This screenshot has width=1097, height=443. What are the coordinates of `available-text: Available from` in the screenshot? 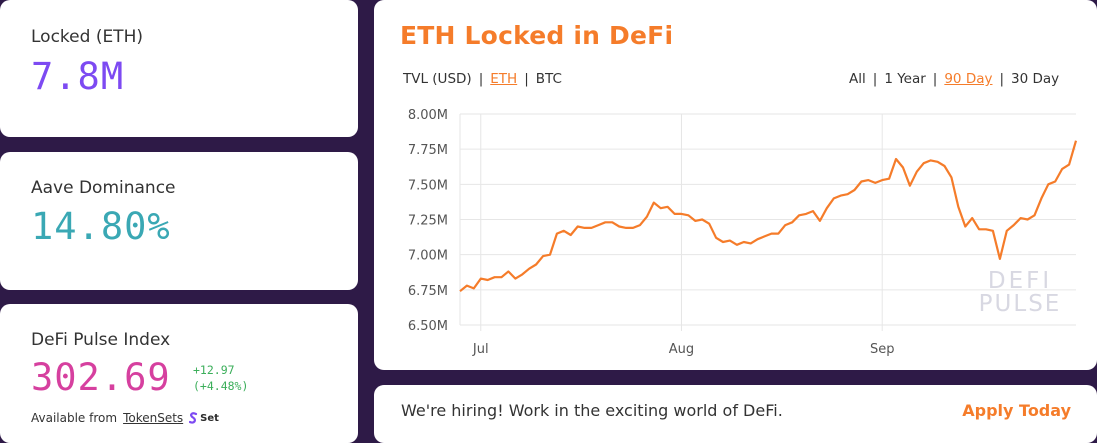 It's located at (74, 418).